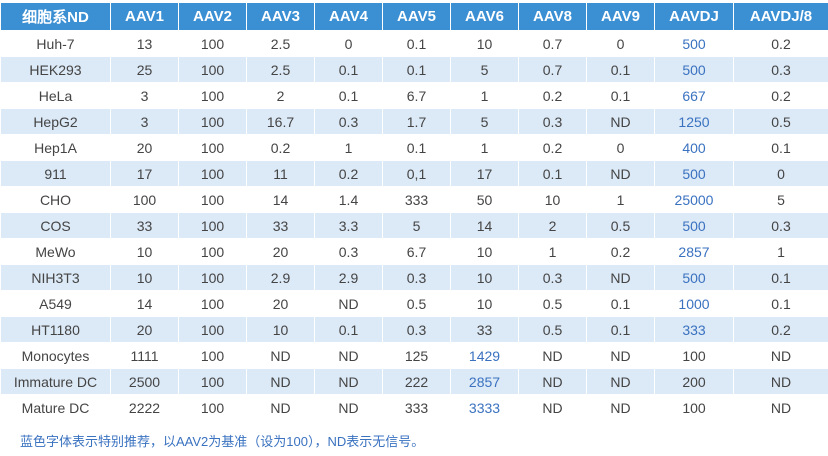 The width and height of the screenshot is (828, 456). I want to click on cell: 14, so click(145, 304).